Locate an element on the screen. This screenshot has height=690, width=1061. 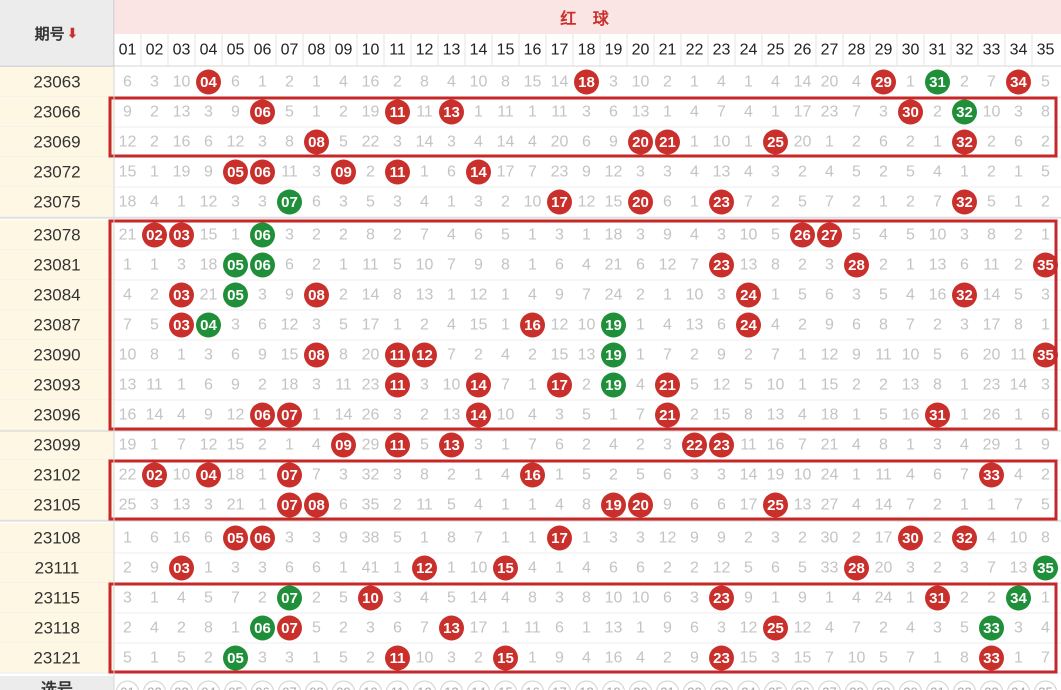
ball-number: 13 is located at coordinates (451, 112).